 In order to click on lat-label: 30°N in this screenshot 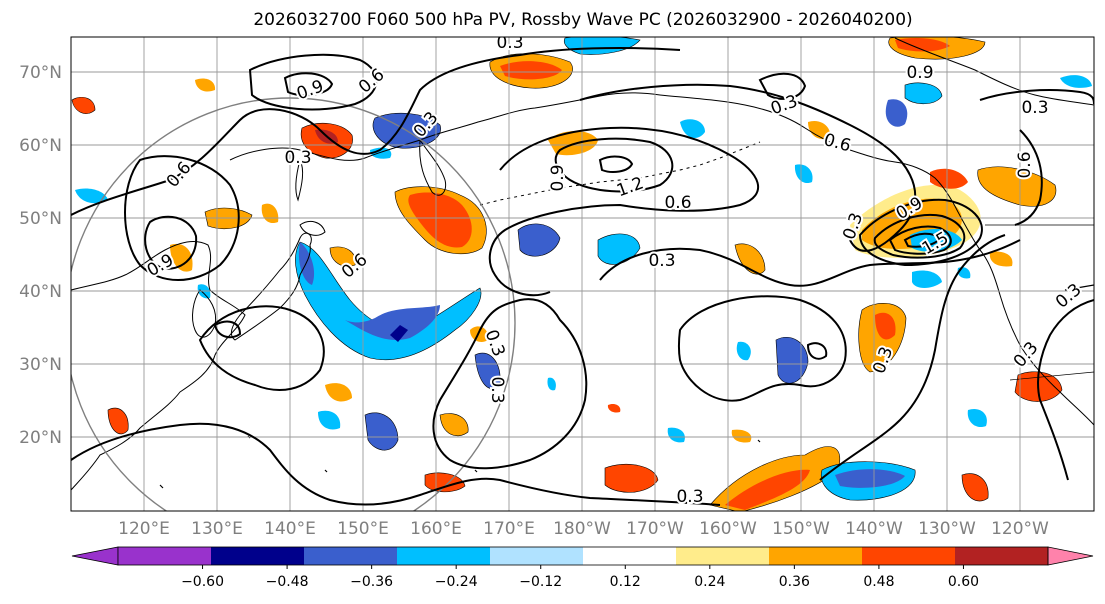, I will do `click(40, 365)`.